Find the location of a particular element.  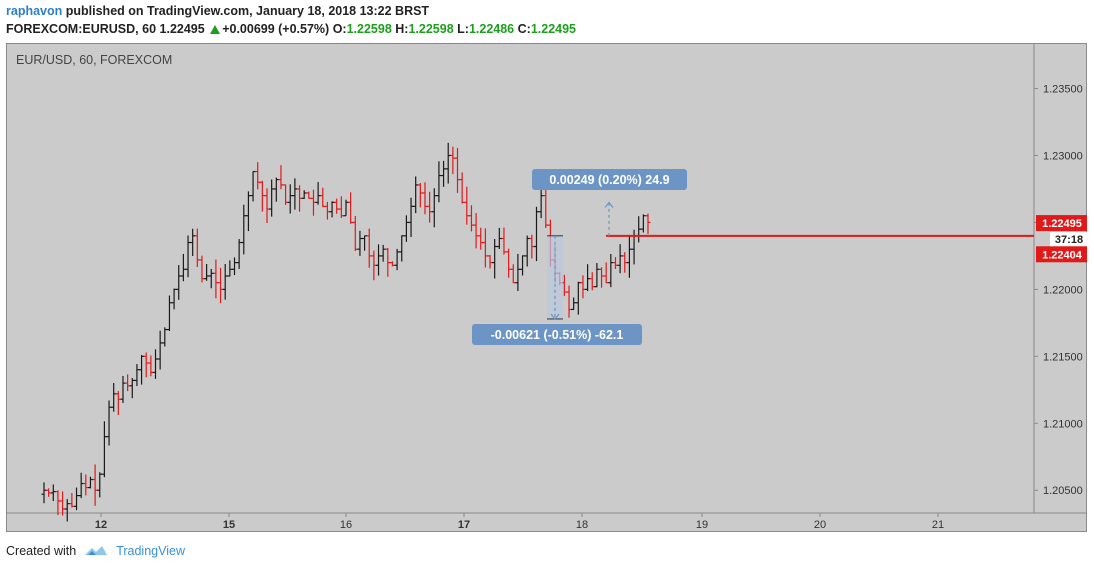

x-tick-label: 15 is located at coordinates (229, 525).